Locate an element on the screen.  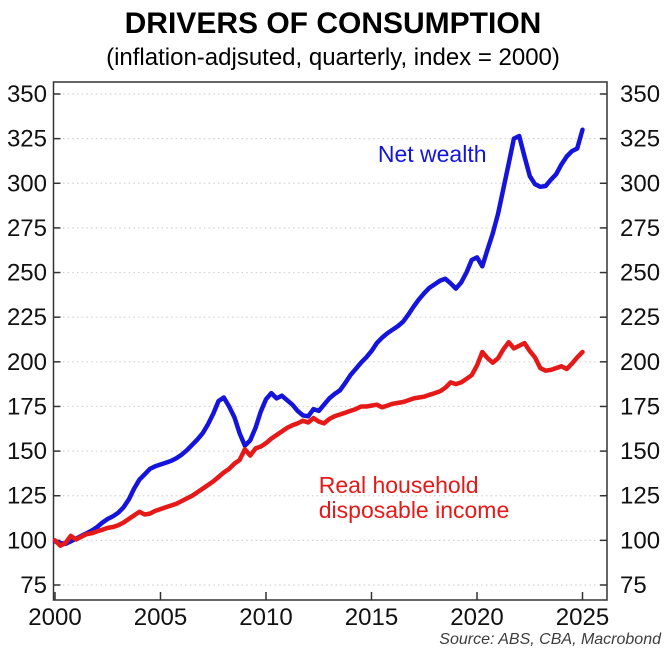
x-tick-label: 2015 is located at coordinates (371, 617).